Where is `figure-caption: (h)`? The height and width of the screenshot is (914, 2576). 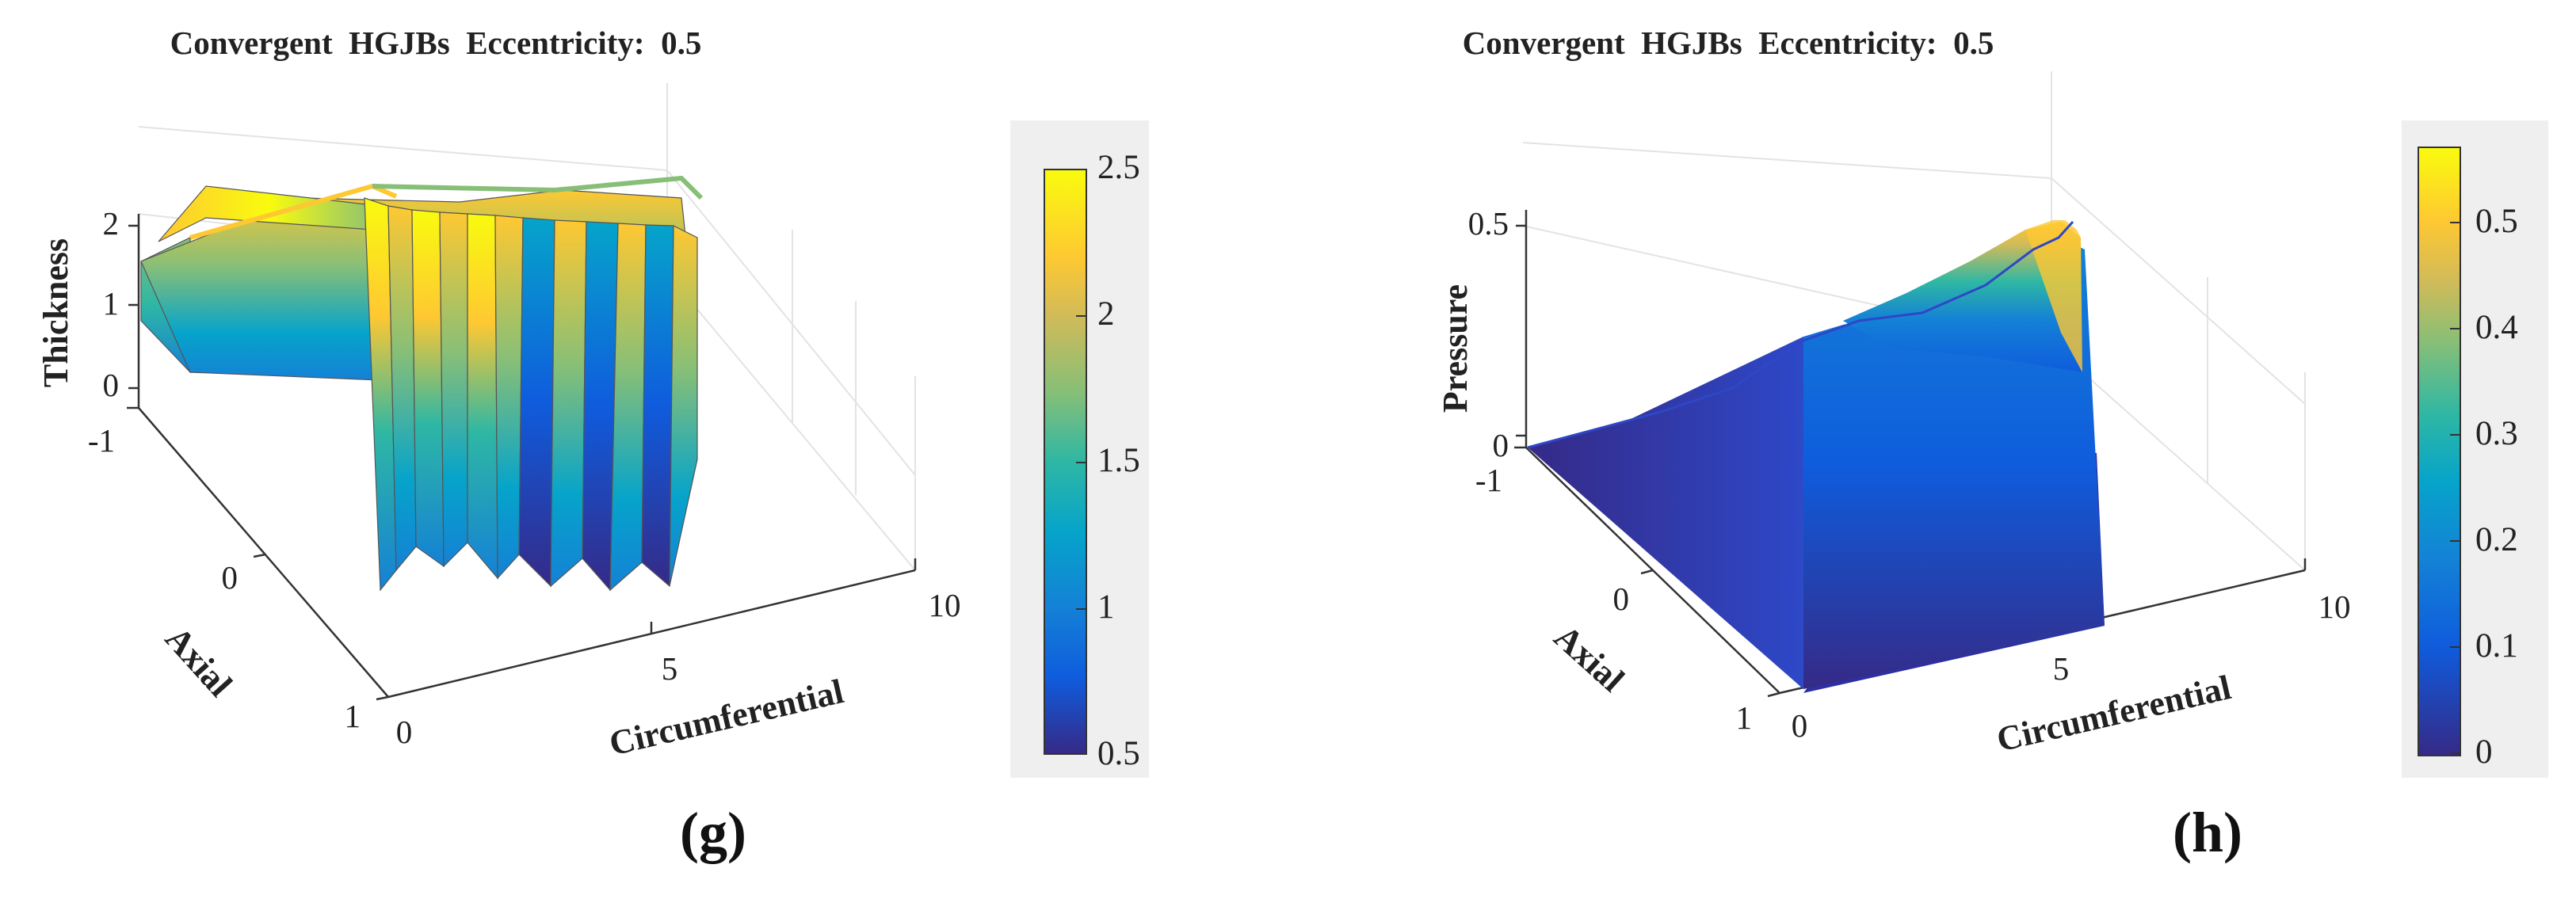
figure-caption: (h) is located at coordinates (2207, 833).